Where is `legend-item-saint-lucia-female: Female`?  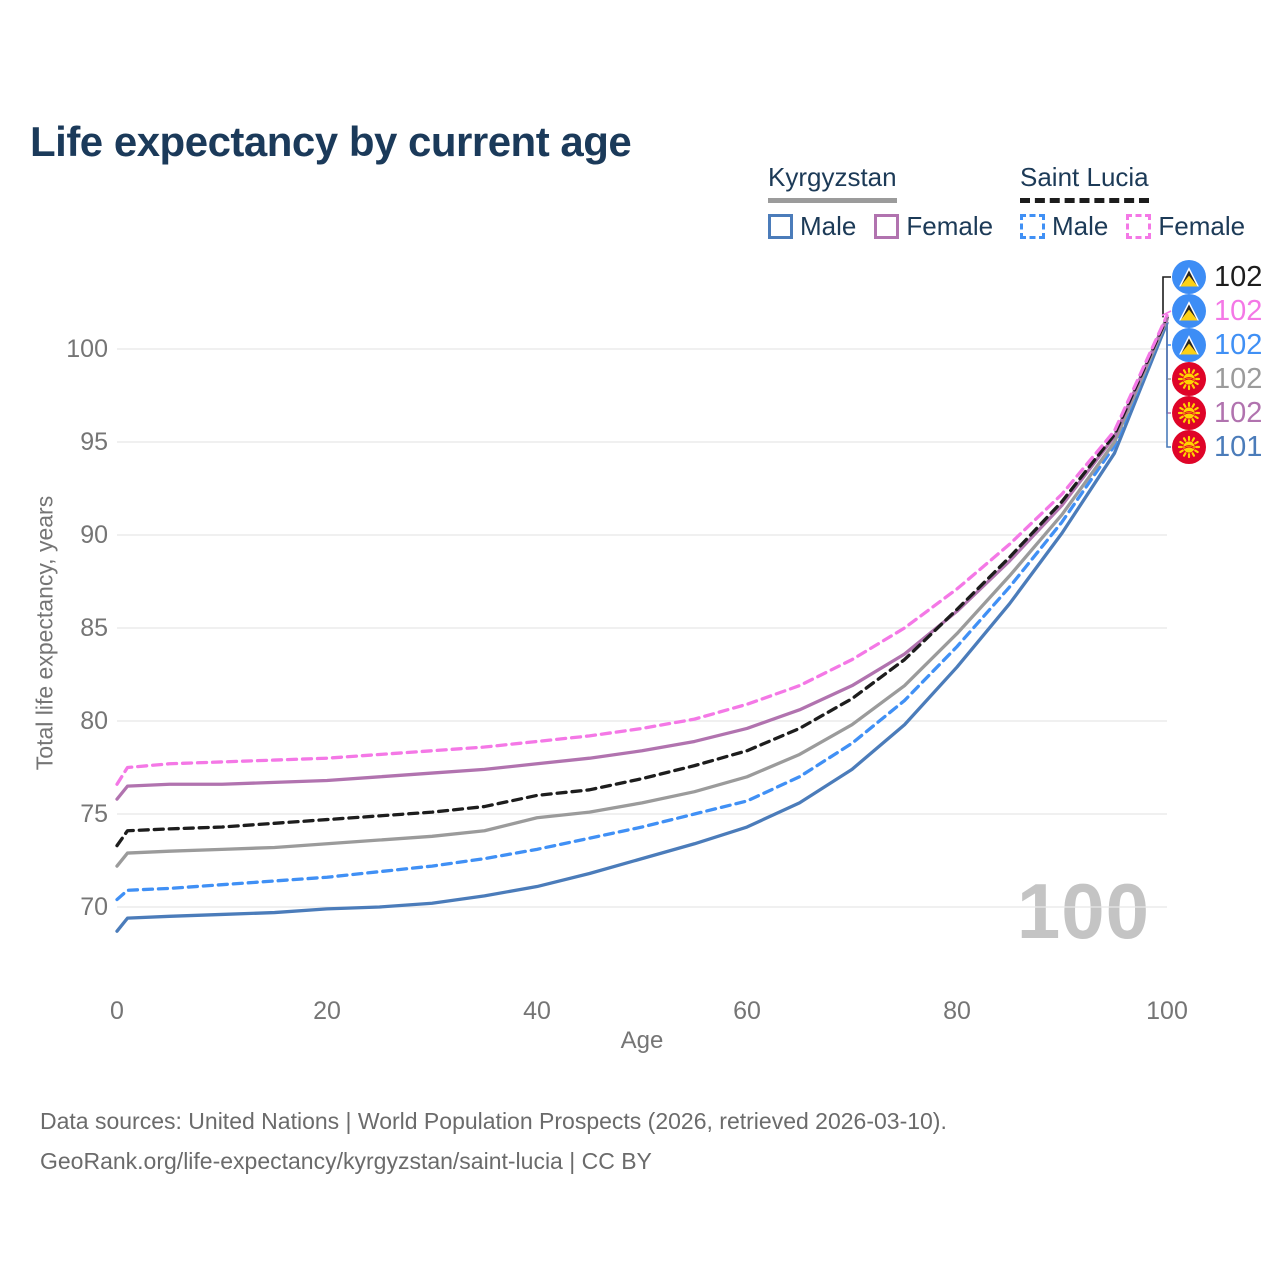
legend-item-saint-lucia-female: Female is located at coordinates (1185, 226).